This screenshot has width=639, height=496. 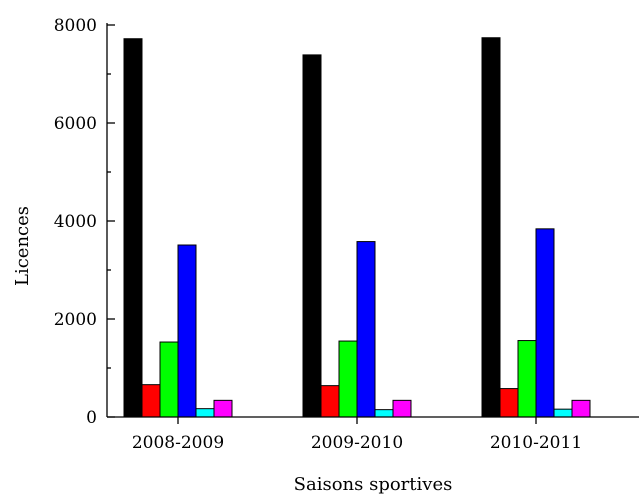 I want to click on x-tick-label: 2008-2009, so click(x=178, y=443).